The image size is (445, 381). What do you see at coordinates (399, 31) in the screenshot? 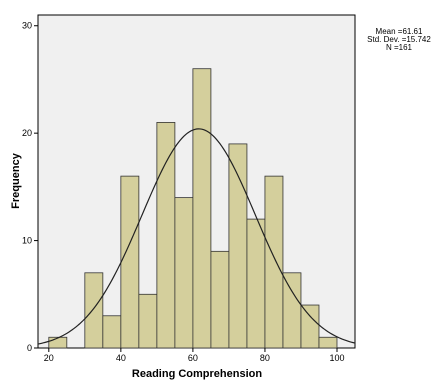
I see `stats-mean: Mean =61.61` at bounding box center [399, 31].